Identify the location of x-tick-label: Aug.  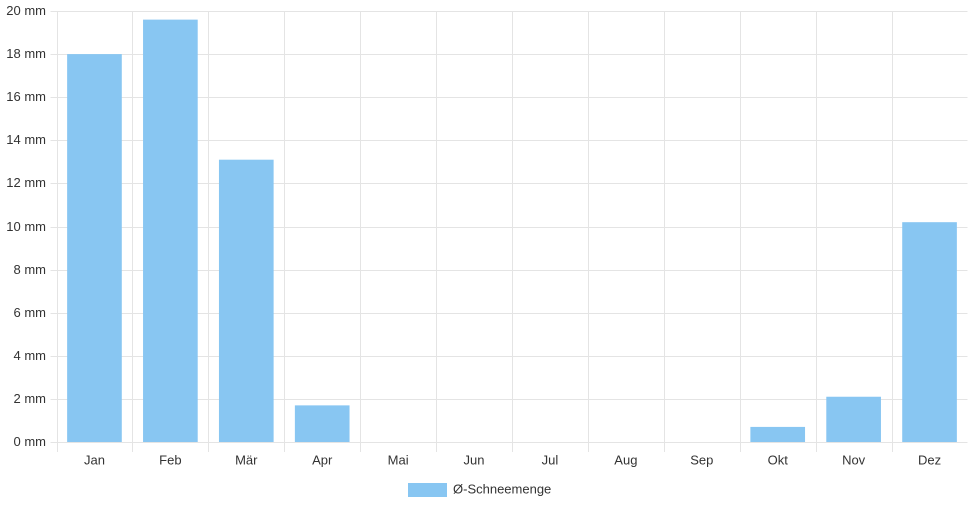
(625, 459).